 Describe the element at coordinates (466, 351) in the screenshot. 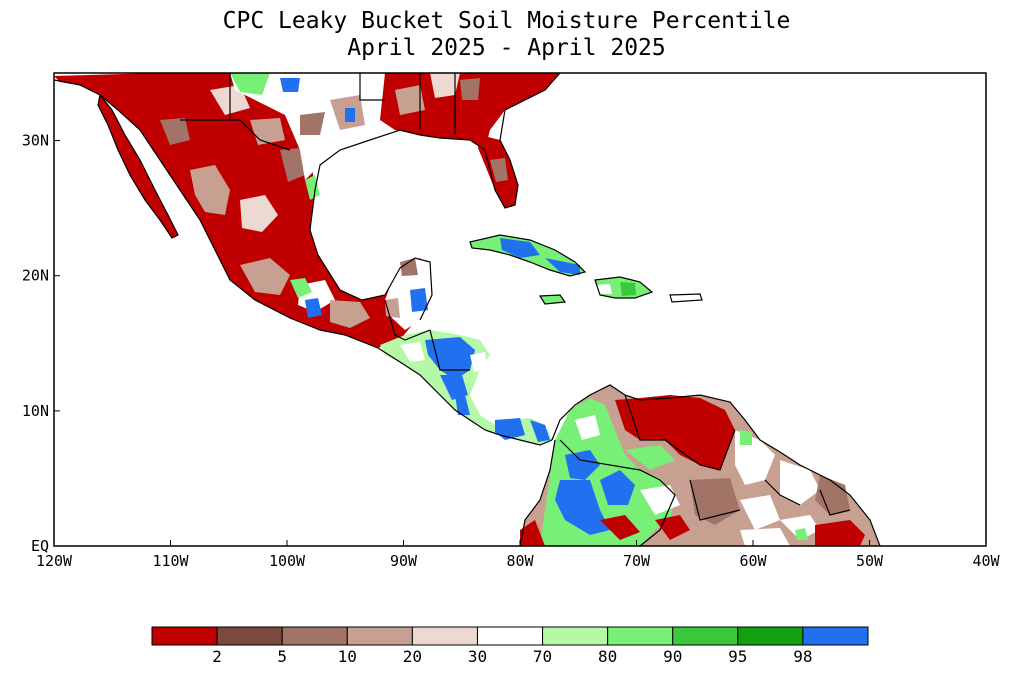

I see `landmass-central-america` at that location.